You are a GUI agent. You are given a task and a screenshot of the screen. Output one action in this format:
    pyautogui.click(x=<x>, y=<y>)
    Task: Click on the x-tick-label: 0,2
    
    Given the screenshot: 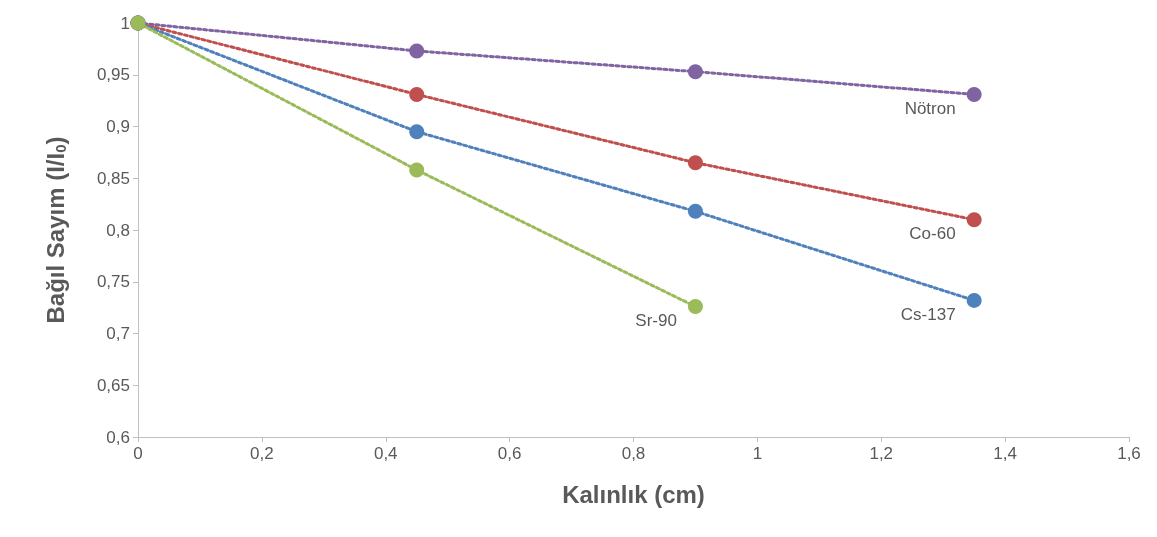 What is the action you would take?
    pyautogui.click(x=262, y=453)
    